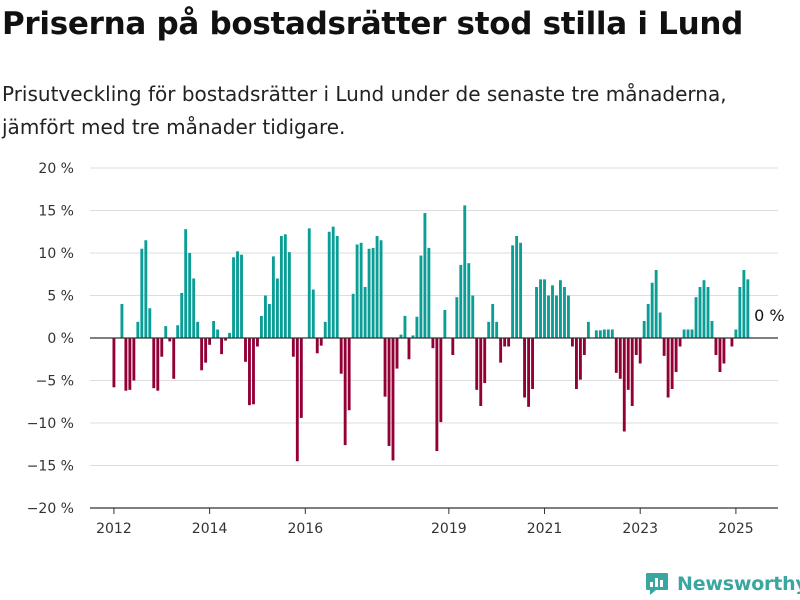 Image resolution: width=800 pixels, height=600 pixels. I want to click on brand-logo: Newsworthy, so click(722, 584).